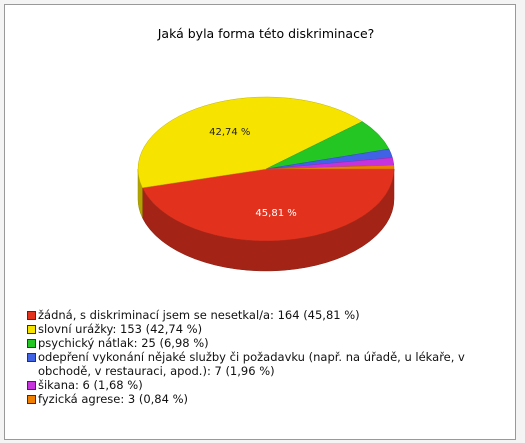 The height and width of the screenshot is (443, 525). Describe the element at coordinates (271, 385) in the screenshot. I see `legend-item: šikana: 6 (1,68 %)` at that location.